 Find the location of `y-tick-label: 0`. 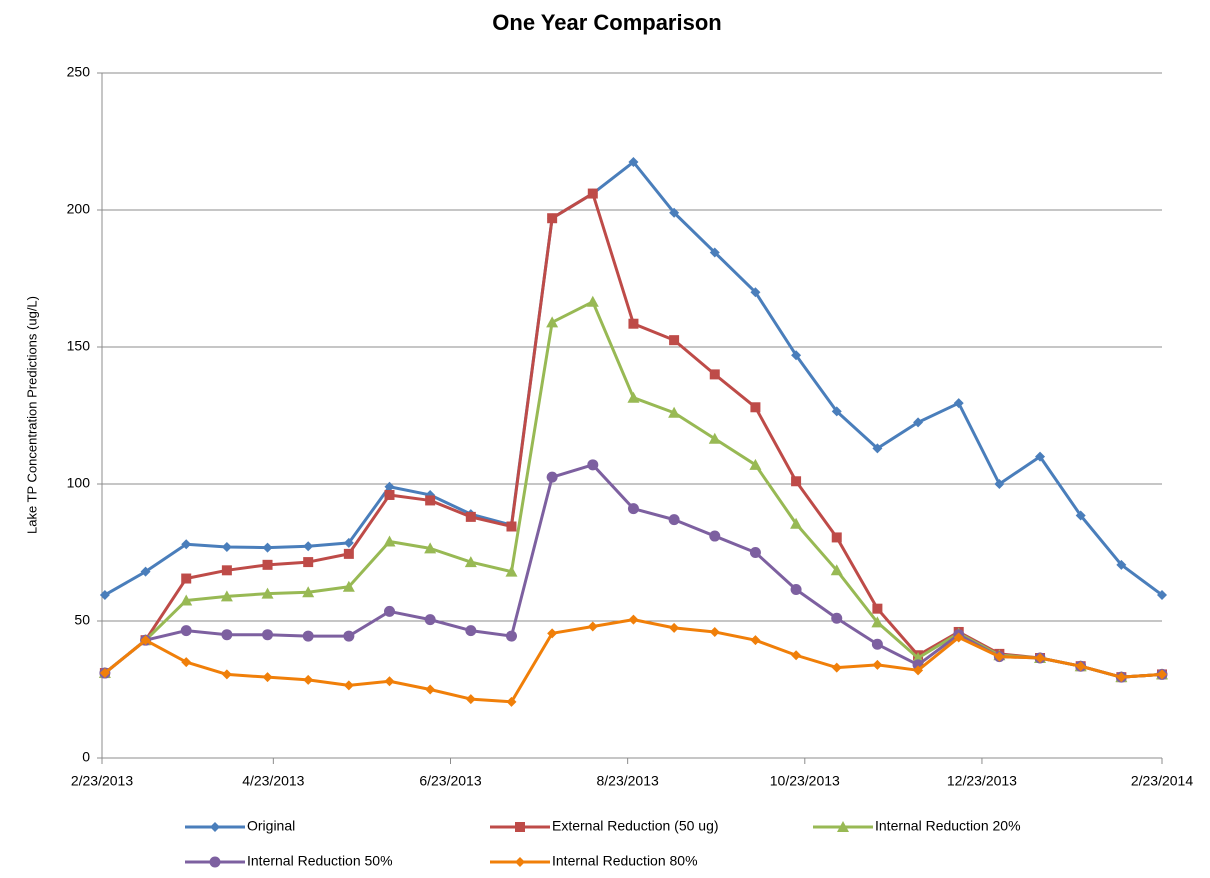

y-tick-label: 0 is located at coordinates (86, 757).